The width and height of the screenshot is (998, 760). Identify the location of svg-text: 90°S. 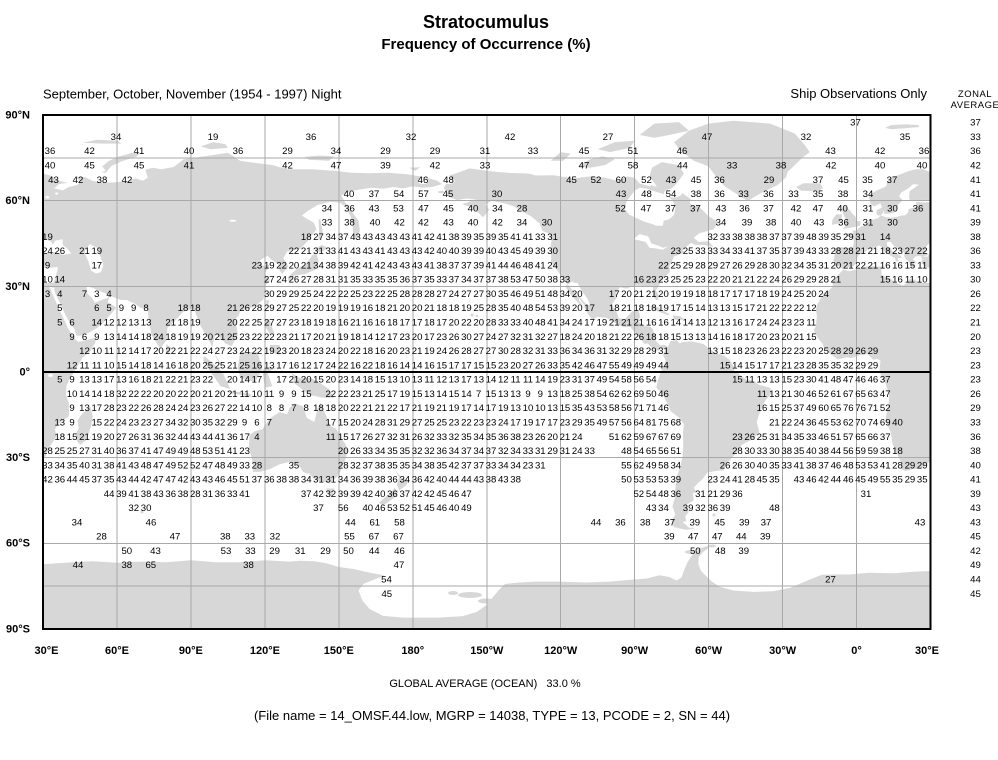
(18, 630).